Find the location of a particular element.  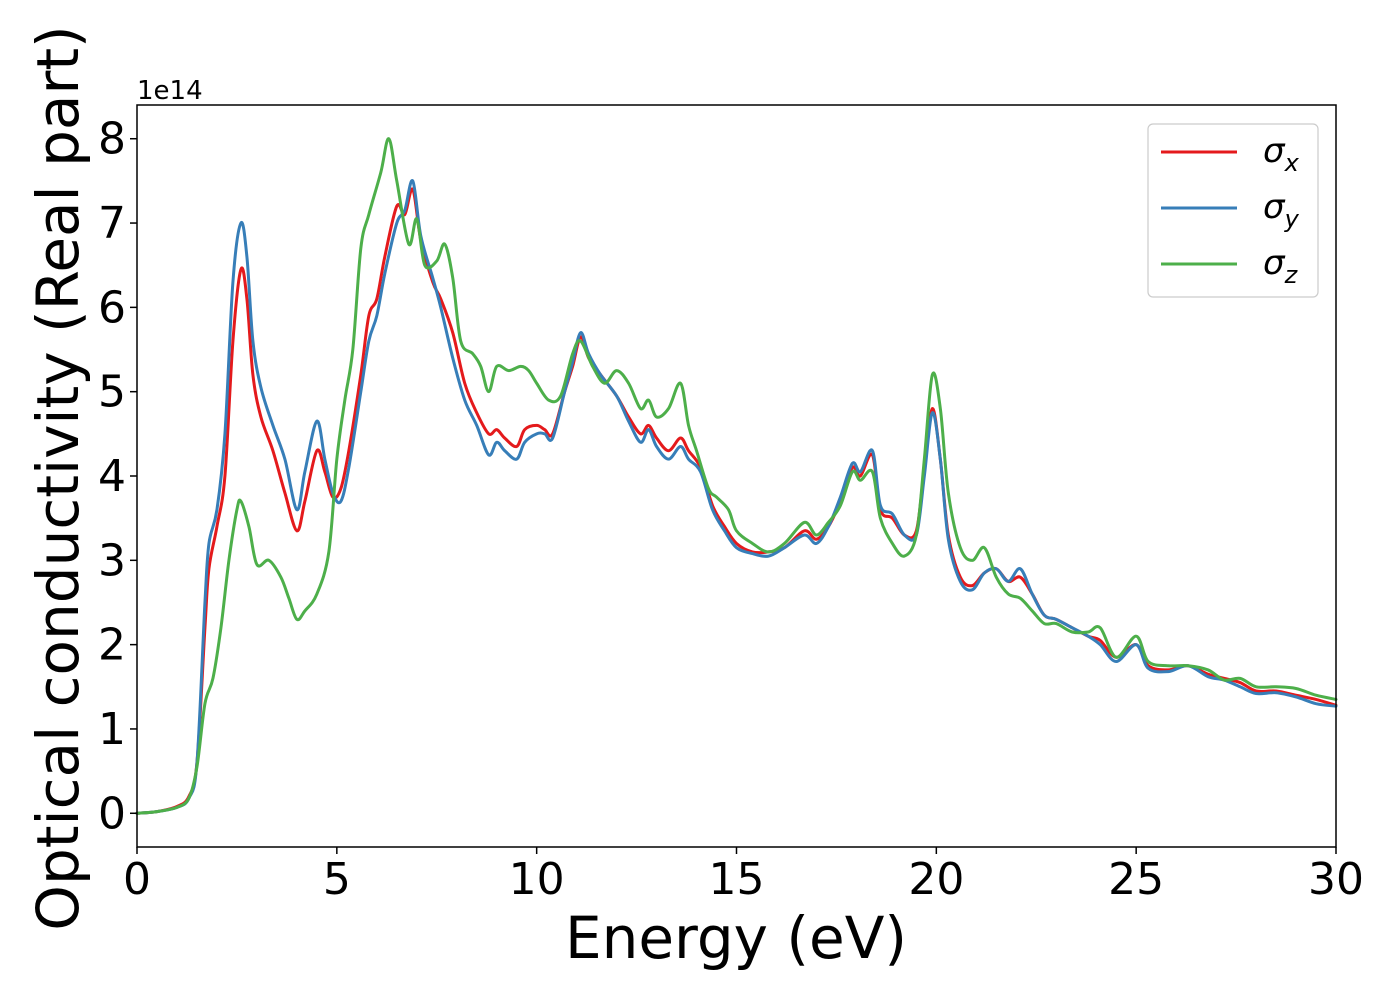

y-axis-label: Optical conductivity (Real part) is located at coordinates (58, 477).